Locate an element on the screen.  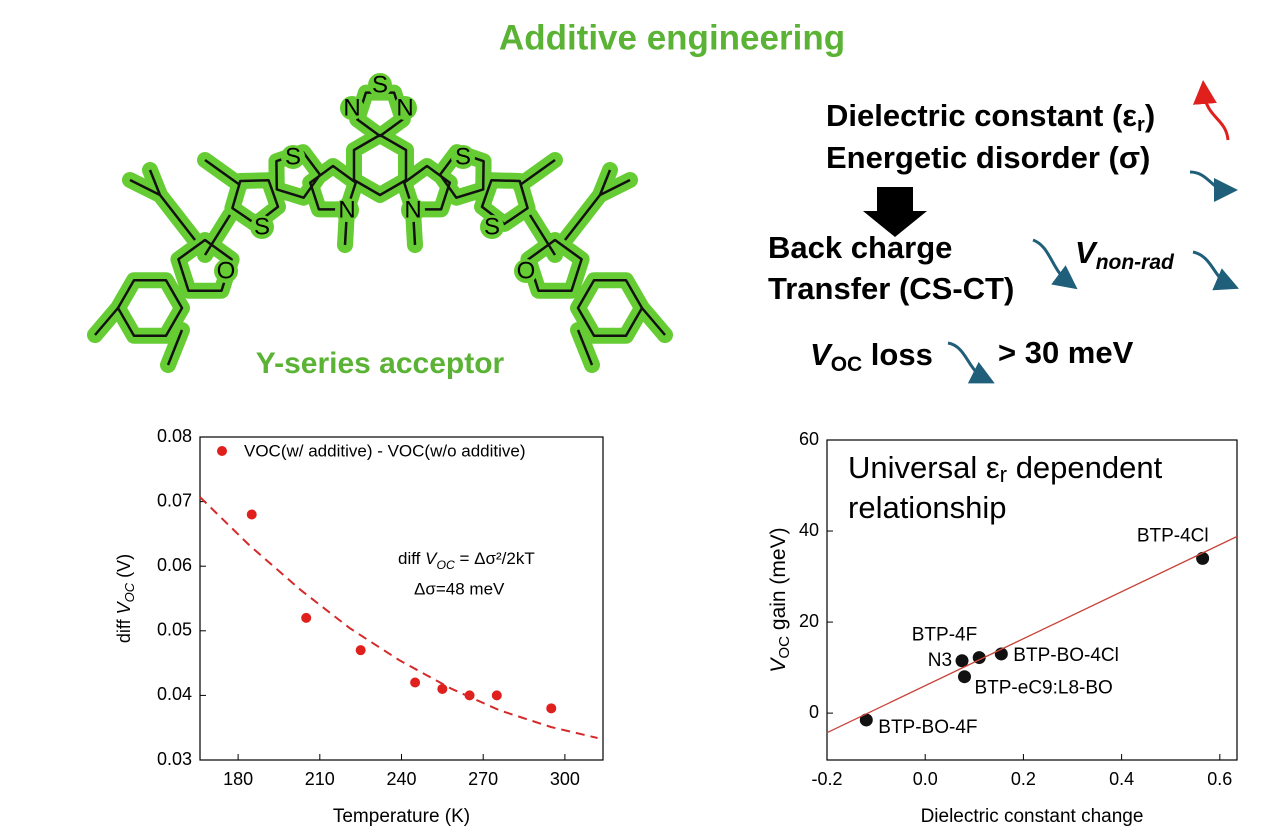
point-label: N3 is located at coordinates (940, 660).